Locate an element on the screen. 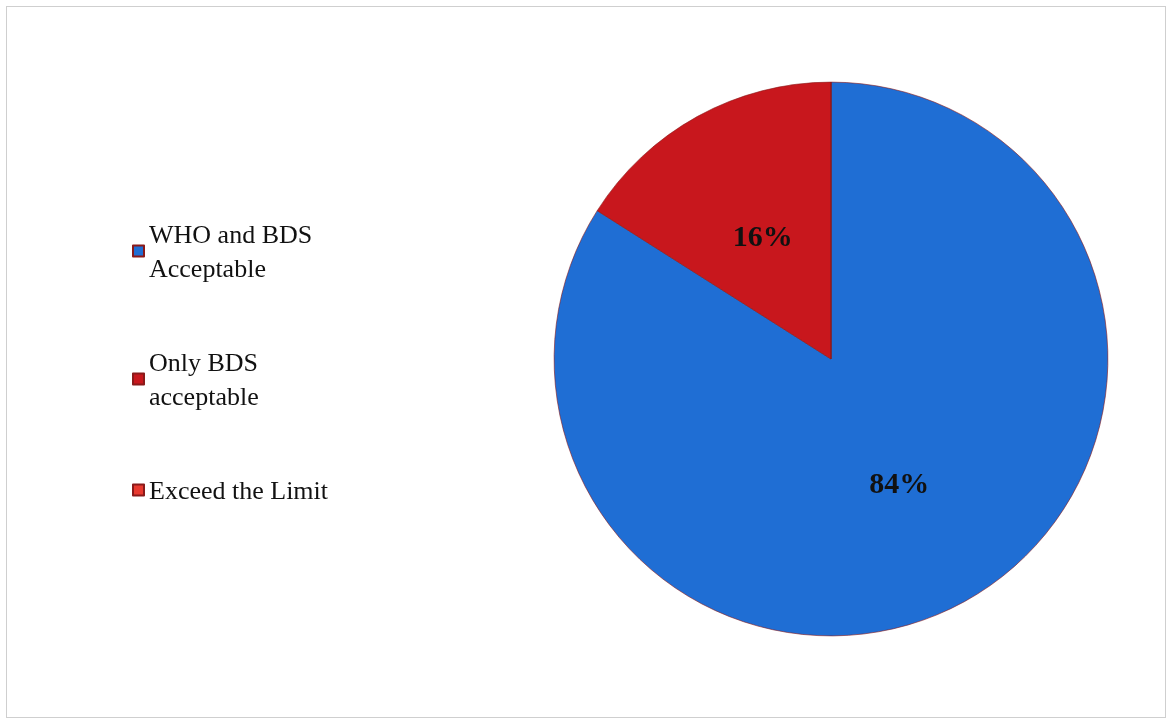  legend-label: WHO and BDS Acceptable is located at coordinates (234, 251).